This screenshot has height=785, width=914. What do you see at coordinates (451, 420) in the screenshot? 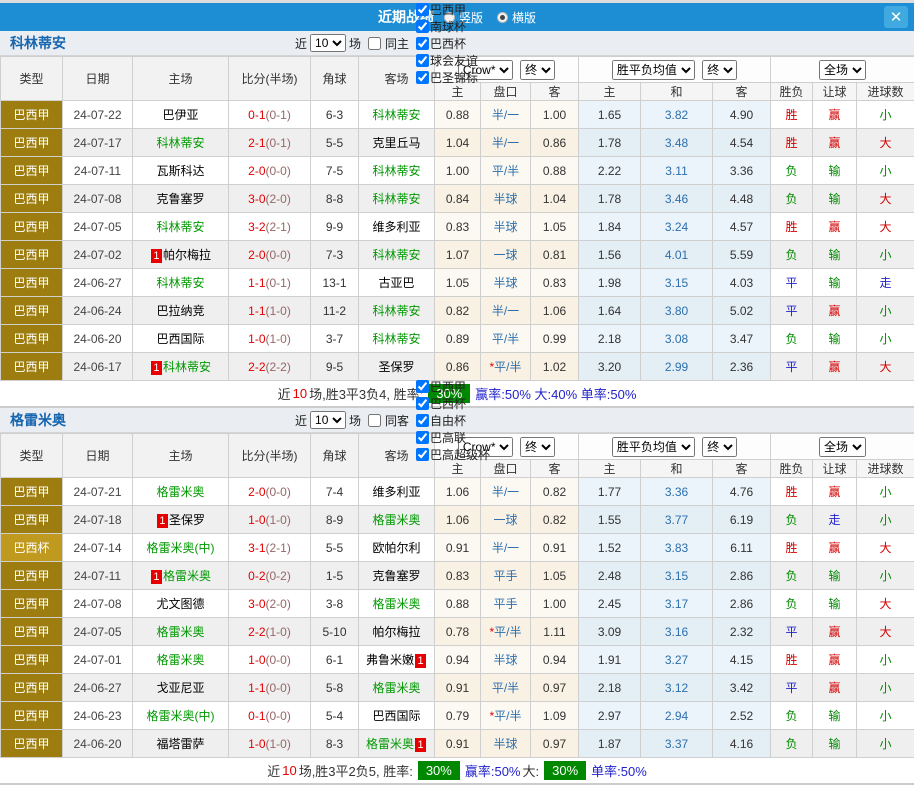
I see `league-filter: 自由杯` at bounding box center [451, 420].